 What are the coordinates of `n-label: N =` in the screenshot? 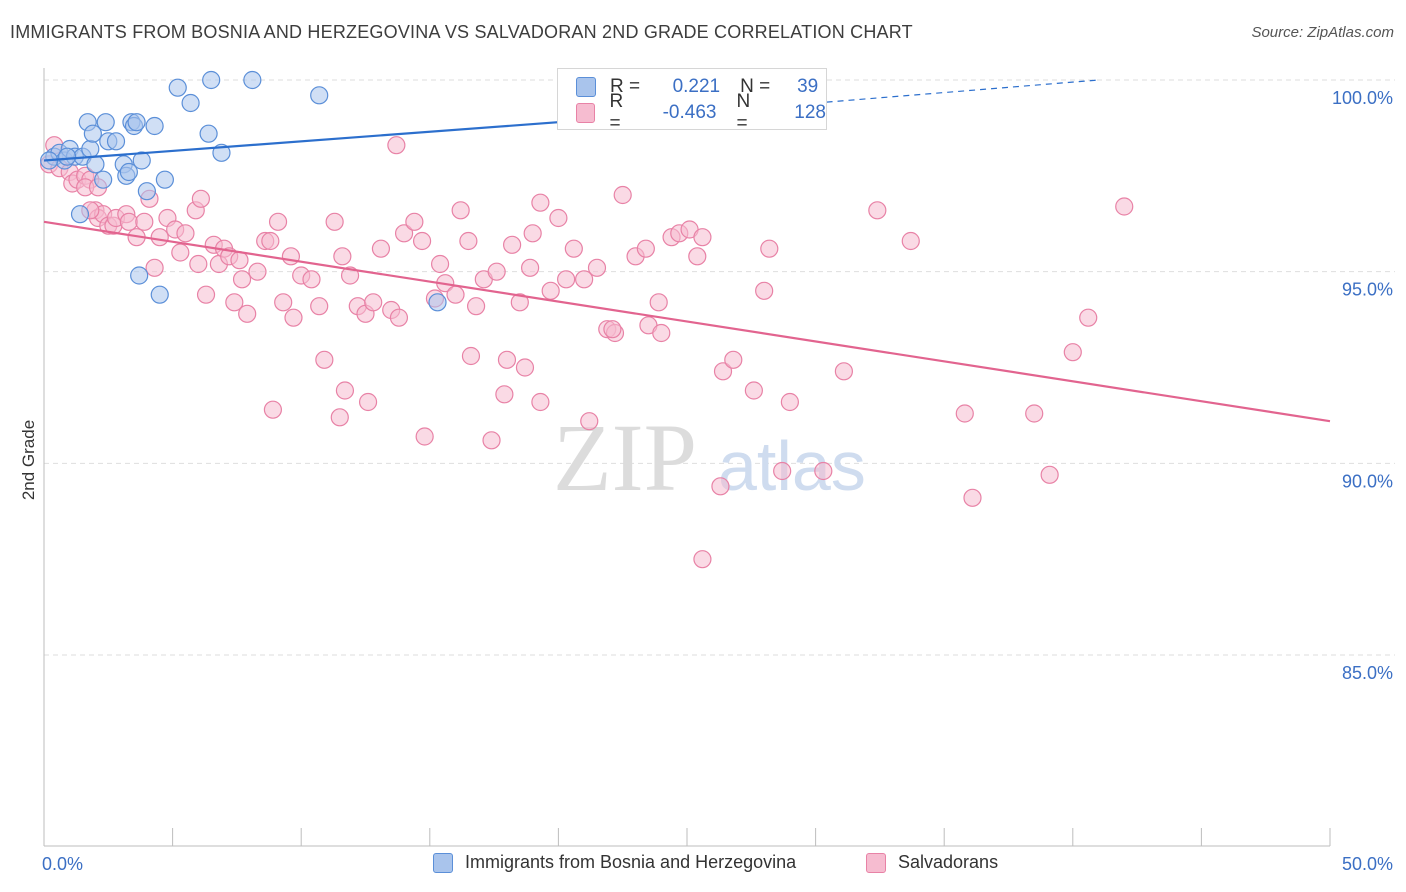 It's located at (743, 112).